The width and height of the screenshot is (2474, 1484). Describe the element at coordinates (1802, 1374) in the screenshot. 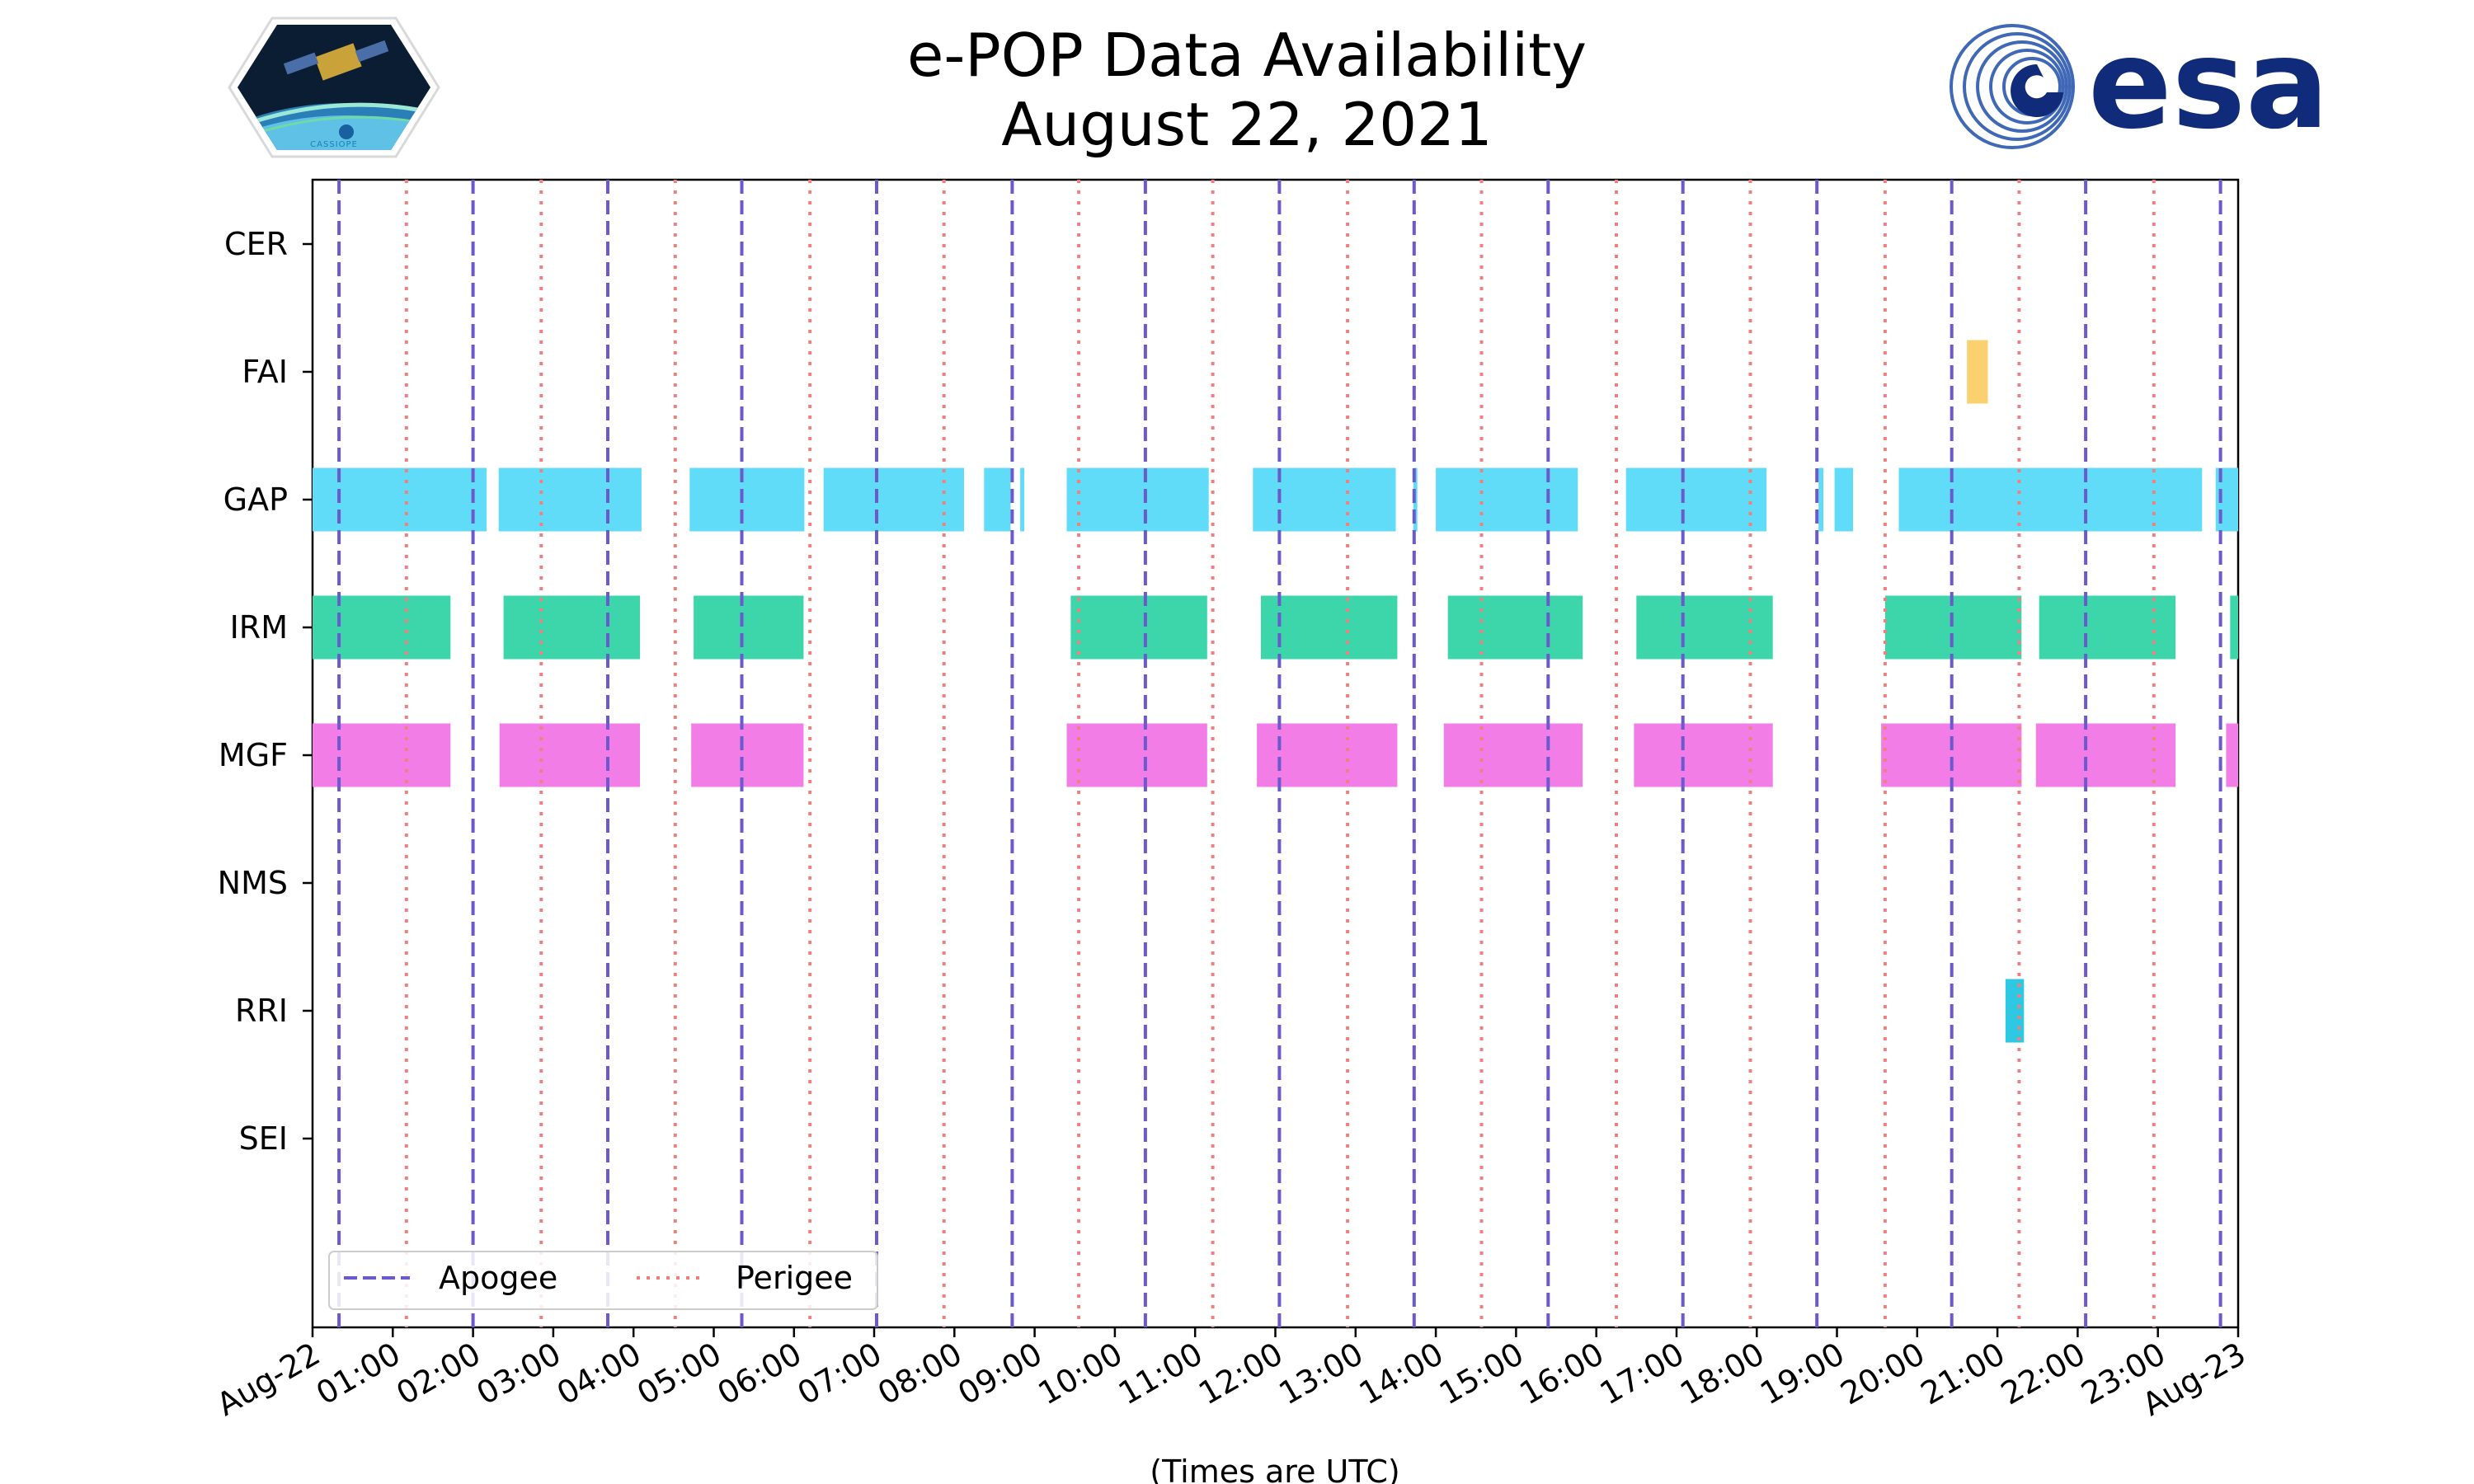

I see `x-tick-label-19: 19:00` at that location.